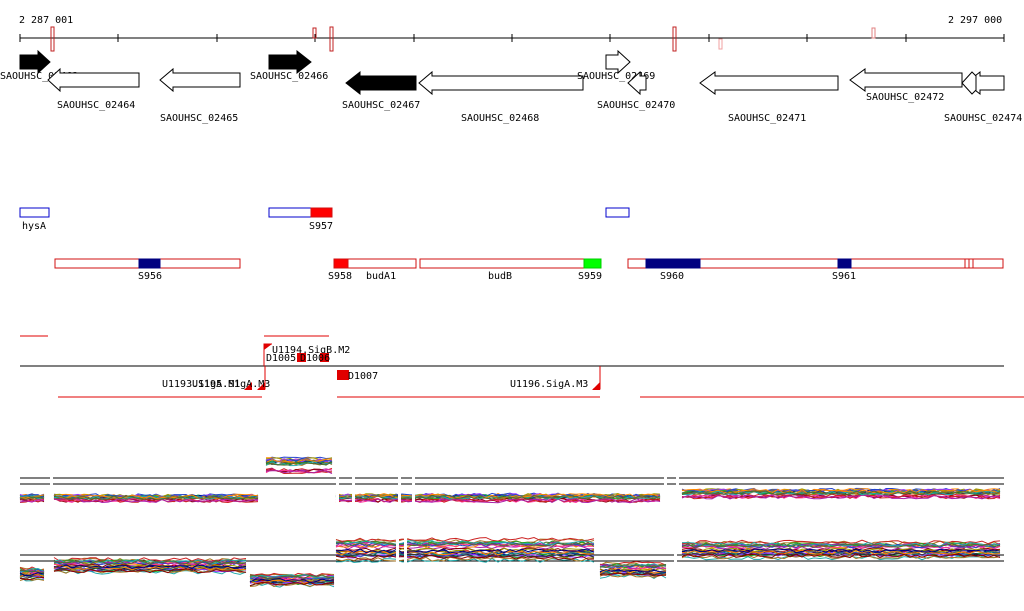 The width and height of the screenshot is (1024, 611). What do you see at coordinates (844, 276) in the screenshot?
I see `svg-text: S961` at bounding box center [844, 276].